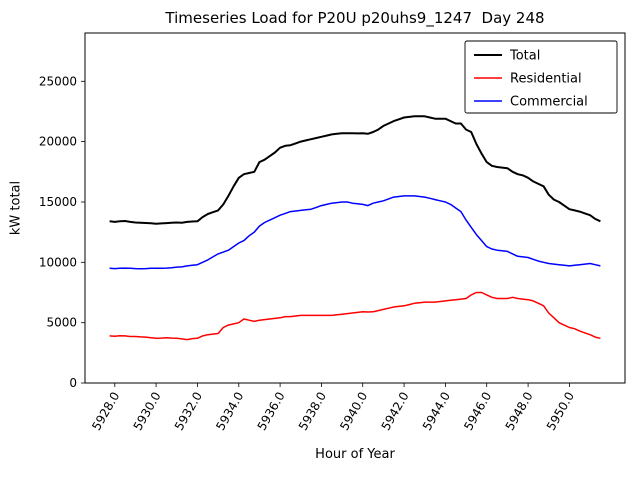 This screenshot has width=640, height=480. What do you see at coordinates (355, 316) in the screenshot?
I see `series-line-residential` at bounding box center [355, 316].